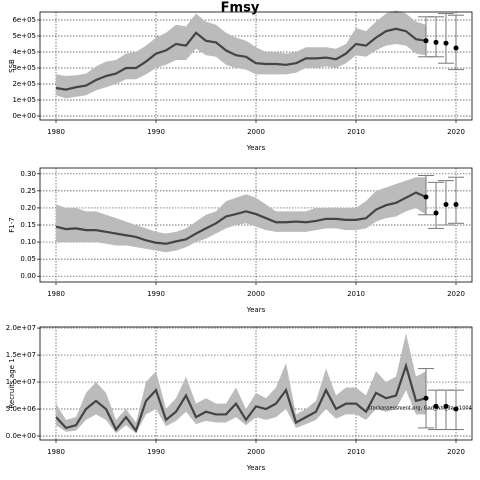  Describe the element at coordinates (24, 84) in the screenshot. I see `y-tick-label: 2e+05` at that location.